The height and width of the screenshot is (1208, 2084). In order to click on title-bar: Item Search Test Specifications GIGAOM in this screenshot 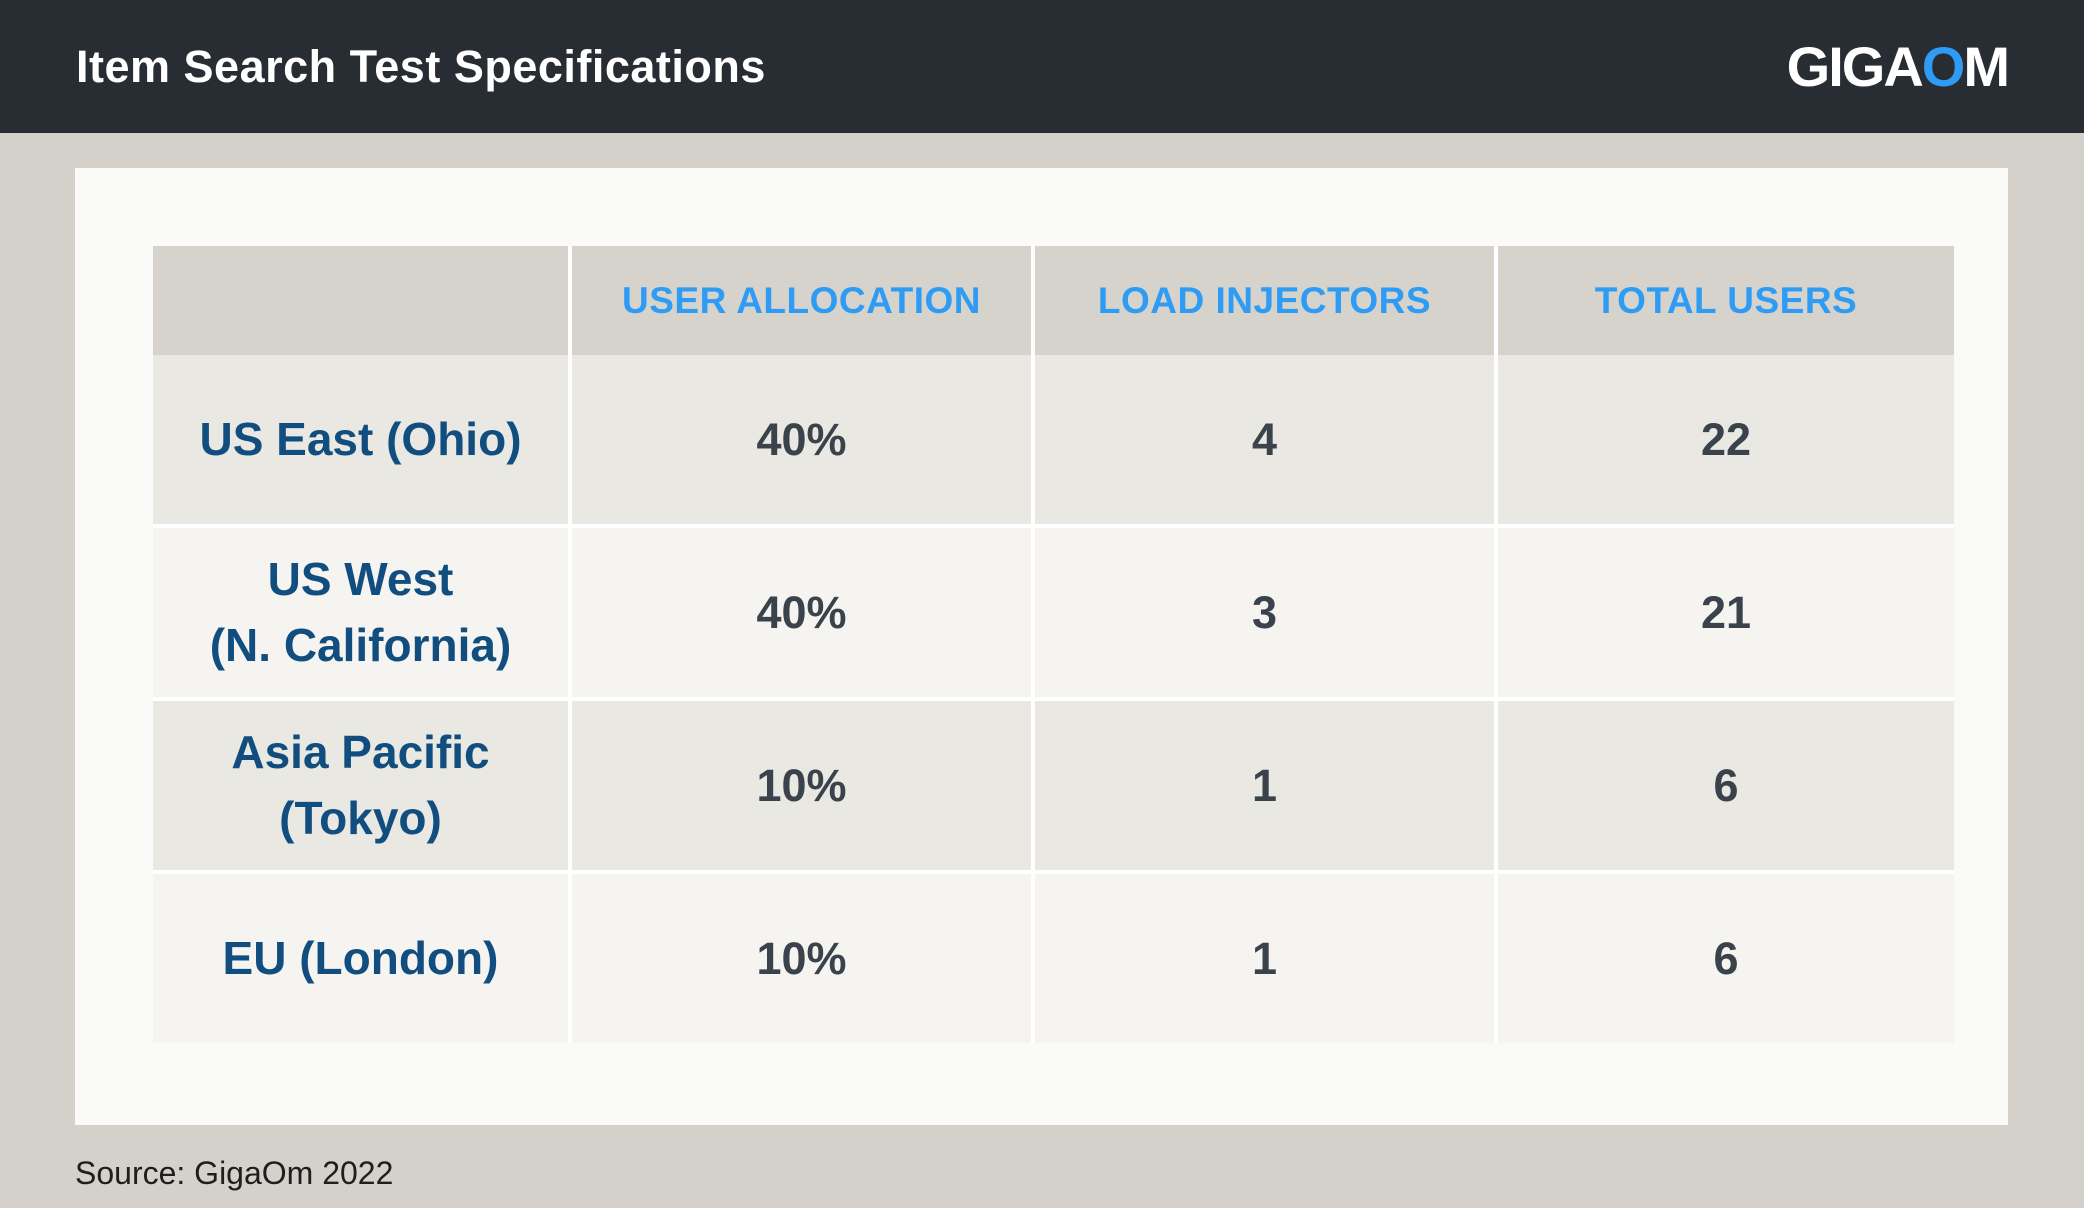, I will do `click(1042, 66)`.